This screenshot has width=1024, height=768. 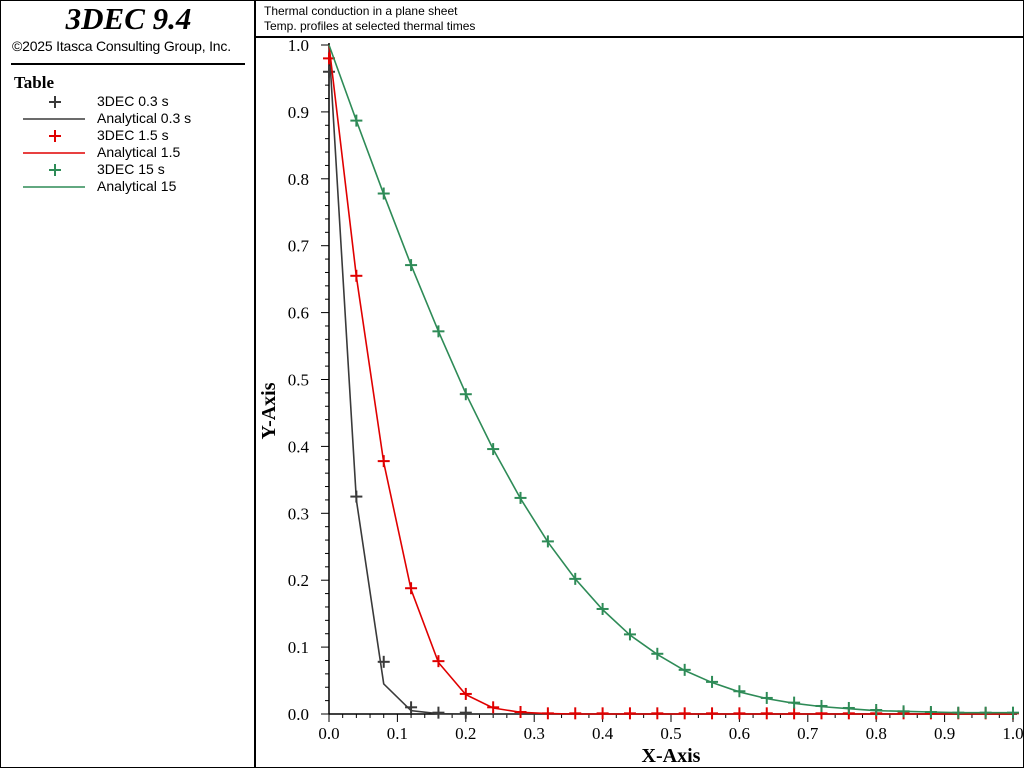 What do you see at coordinates (465, 733) in the screenshot?
I see `x-tick-label: 0.2` at bounding box center [465, 733].